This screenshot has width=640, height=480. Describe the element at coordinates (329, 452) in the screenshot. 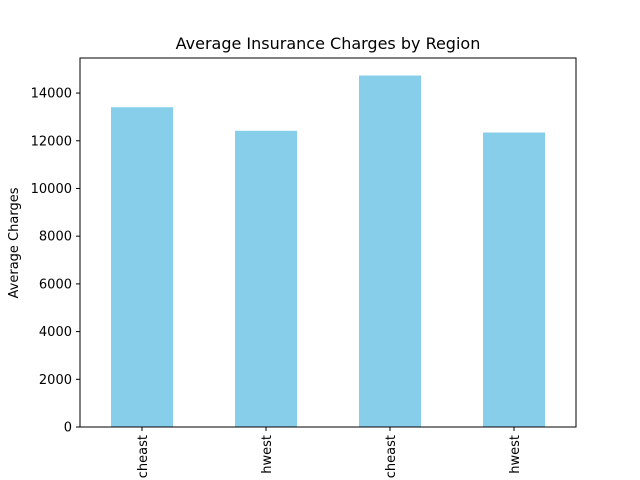

I see `x-axis-ticks: cheast hwest cheast hwest` at that location.